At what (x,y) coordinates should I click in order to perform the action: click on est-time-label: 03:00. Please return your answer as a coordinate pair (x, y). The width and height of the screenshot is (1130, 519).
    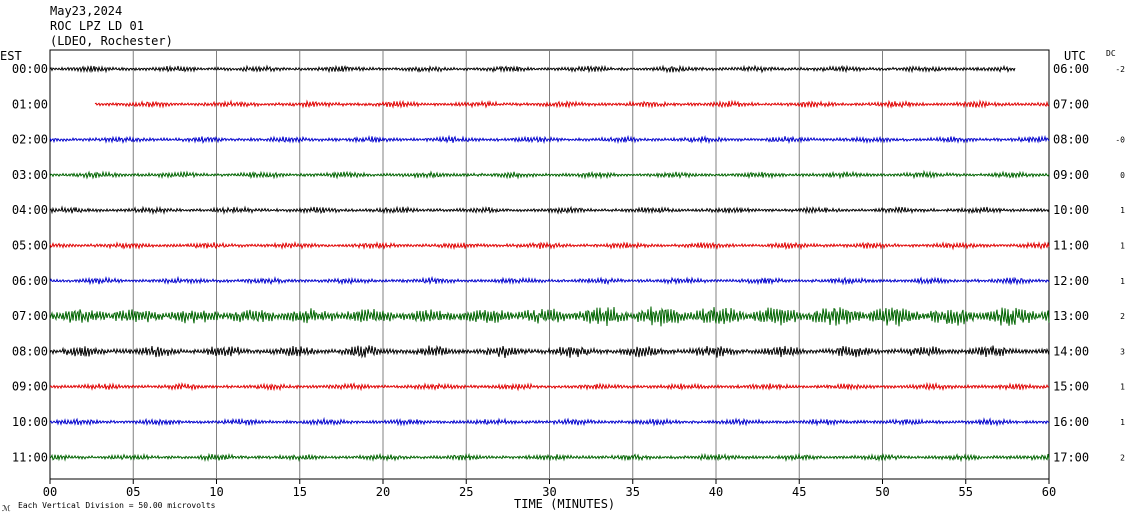
    Looking at the image, I should click on (30, 175).